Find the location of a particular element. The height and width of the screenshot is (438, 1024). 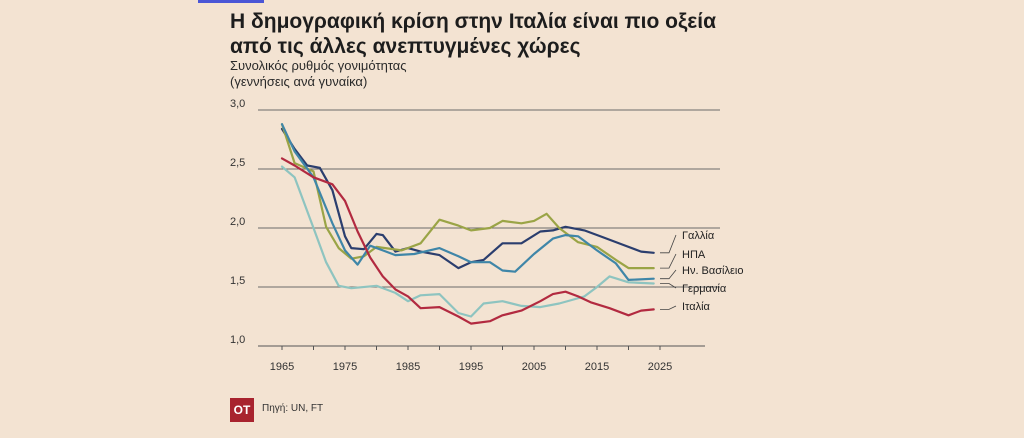

legend: Γαλλία ΗΠΑ Ην. Βασίλειο Γερμανία Ιταλία is located at coordinates (701, 271).